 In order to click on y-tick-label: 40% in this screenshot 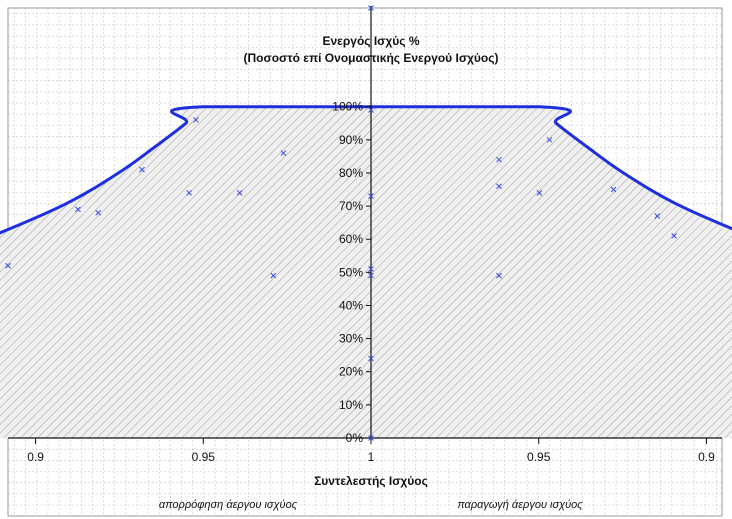, I will do `click(351, 305)`.